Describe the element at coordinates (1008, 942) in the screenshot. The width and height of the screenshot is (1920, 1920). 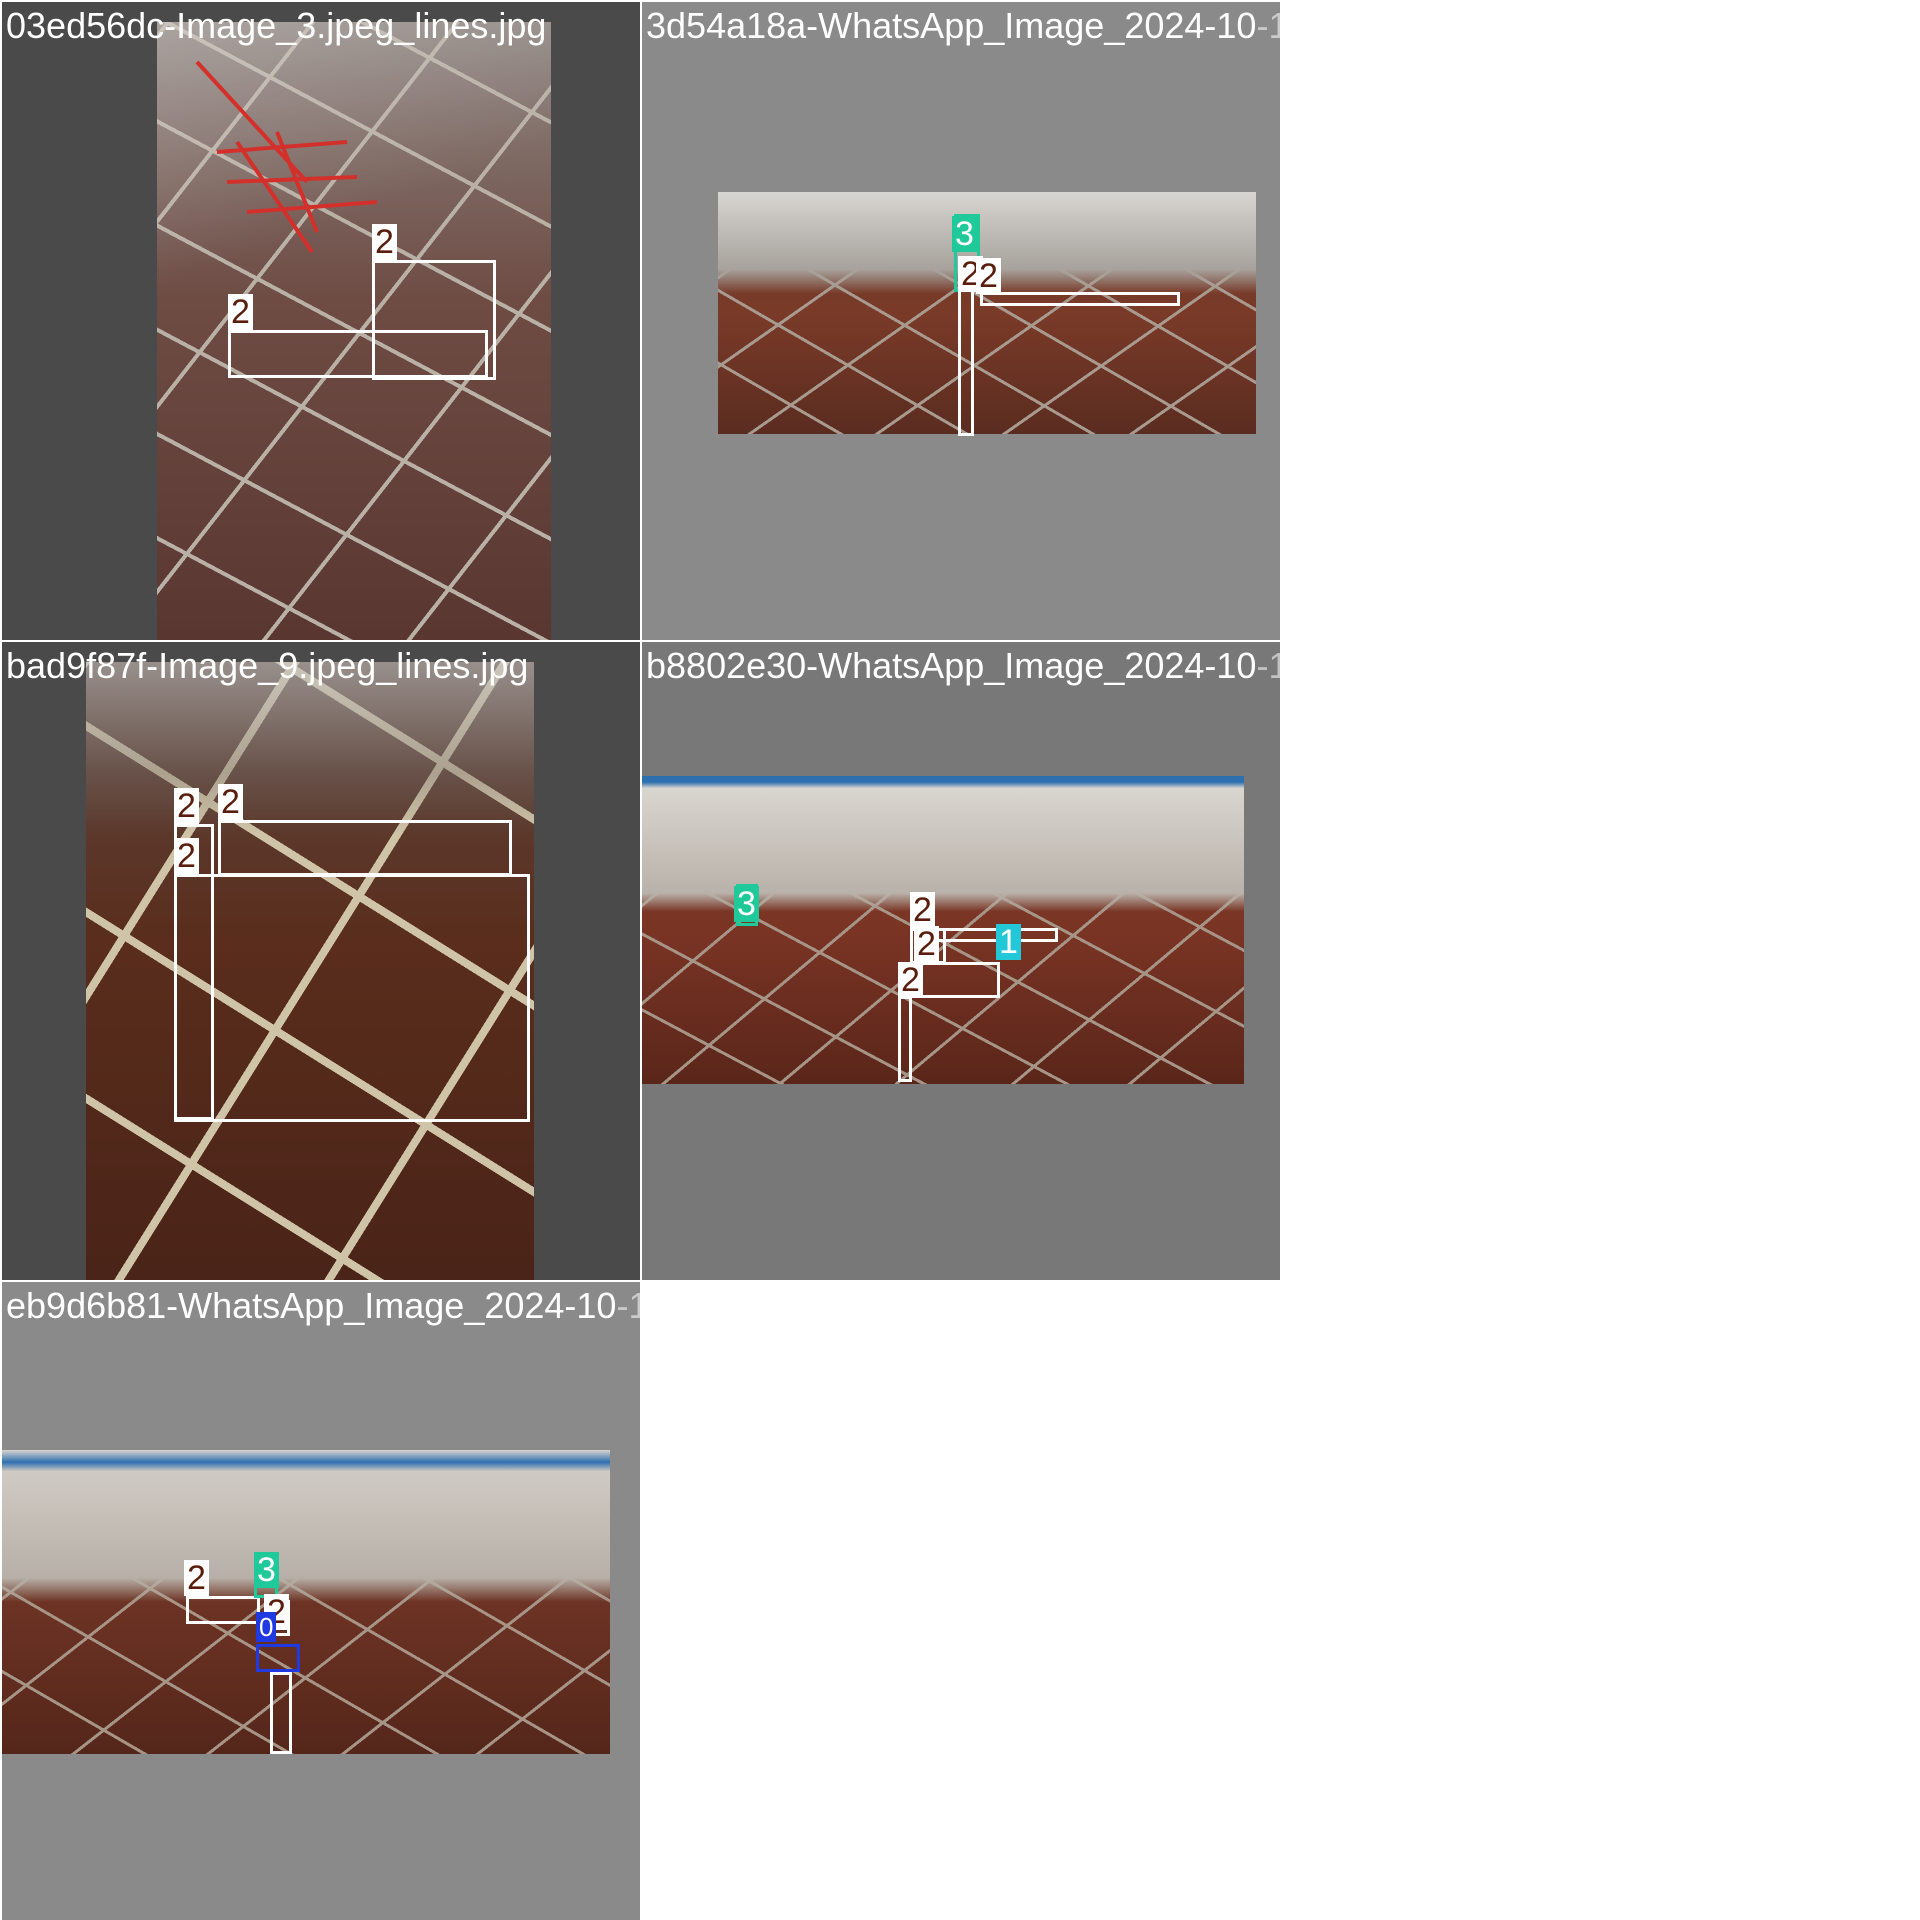
I see `detection-label: 1` at that location.